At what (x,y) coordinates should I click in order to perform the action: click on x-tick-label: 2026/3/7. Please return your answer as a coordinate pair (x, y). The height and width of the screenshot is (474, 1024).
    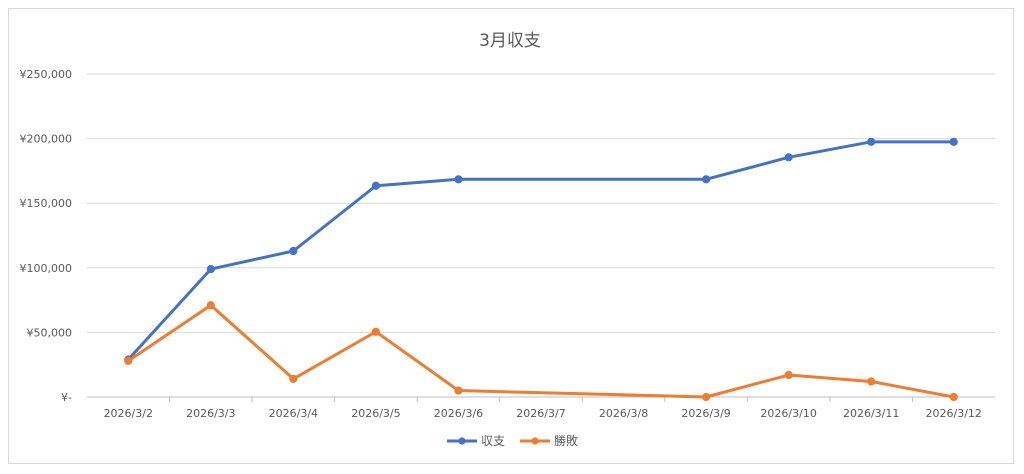
    Looking at the image, I should click on (540, 413).